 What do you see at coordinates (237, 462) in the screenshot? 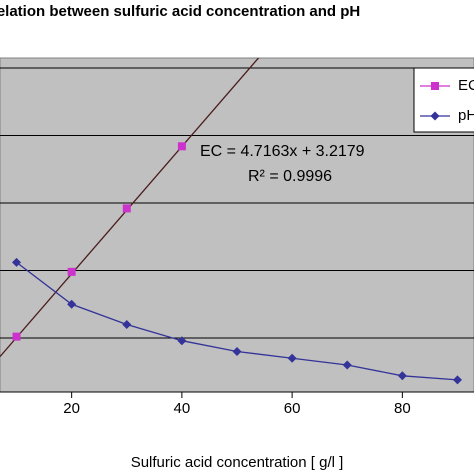
I see `x-axis-label: Sulfuric acid concentration [ g/l ]` at bounding box center [237, 462].